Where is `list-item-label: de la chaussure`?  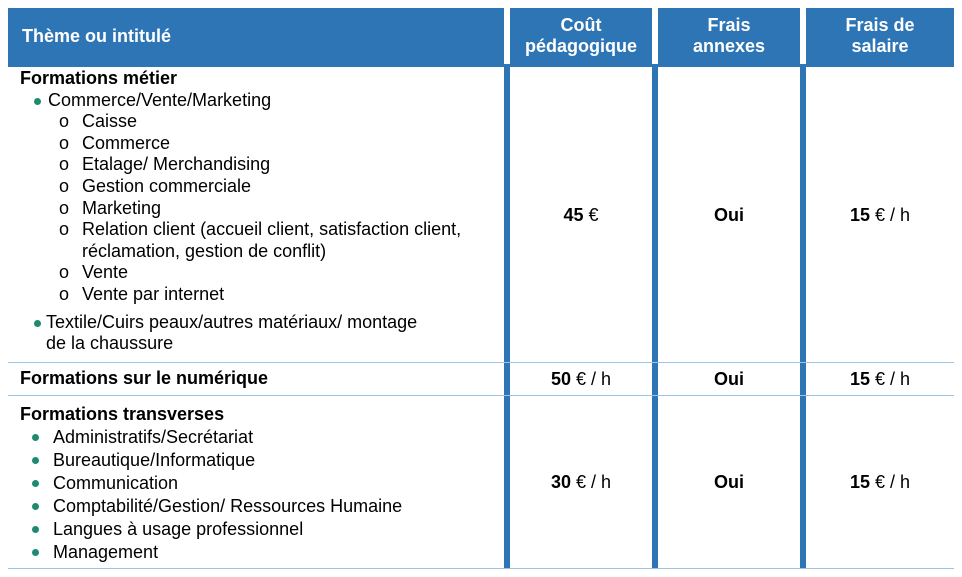 list-item-label: de la chaussure is located at coordinates (110, 343).